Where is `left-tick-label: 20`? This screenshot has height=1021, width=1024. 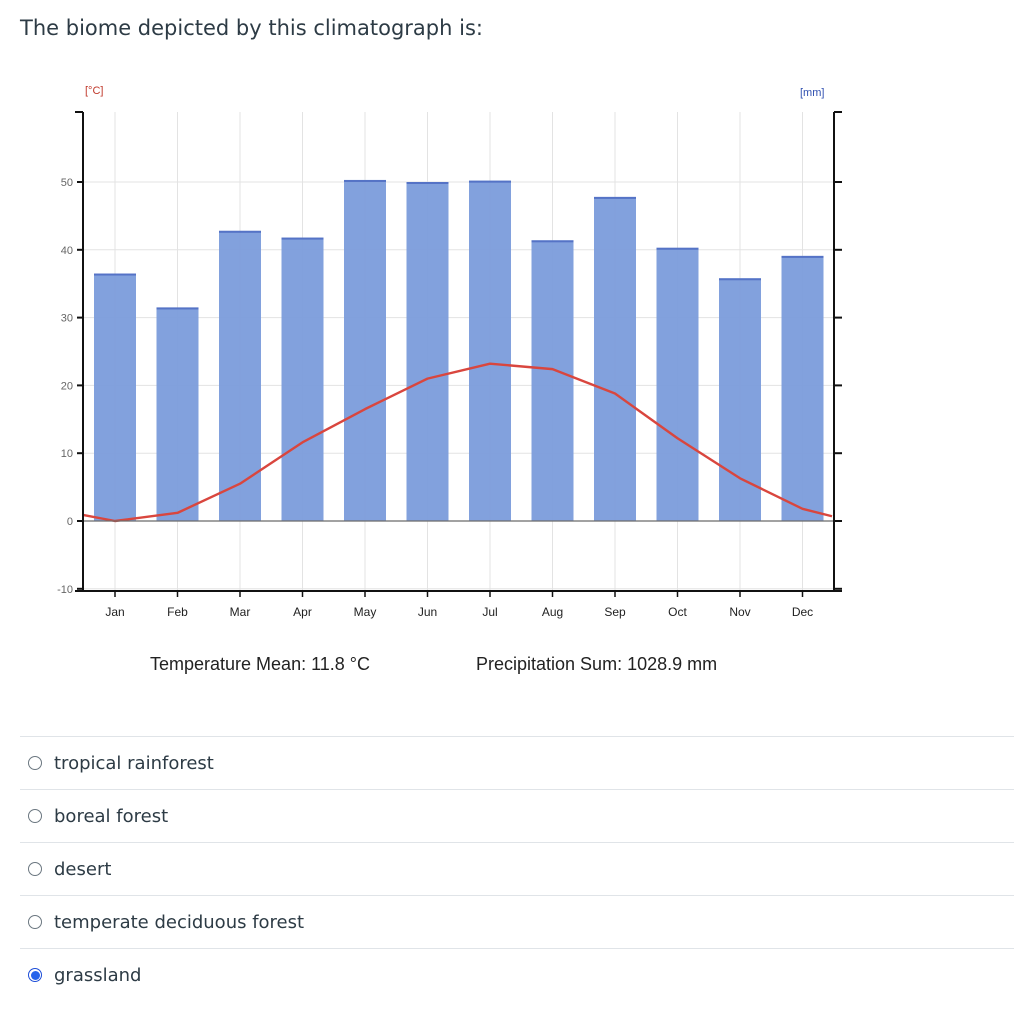 left-tick-label: 20 is located at coordinates (67, 386).